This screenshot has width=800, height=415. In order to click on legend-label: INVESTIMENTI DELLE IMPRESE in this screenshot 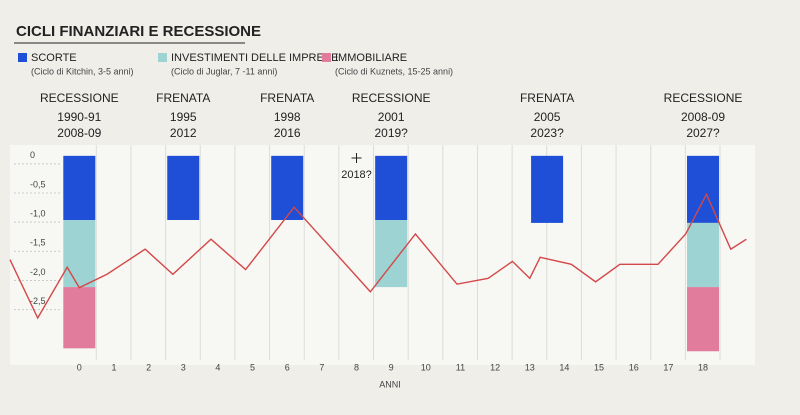, I will do `click(254, 58)`.